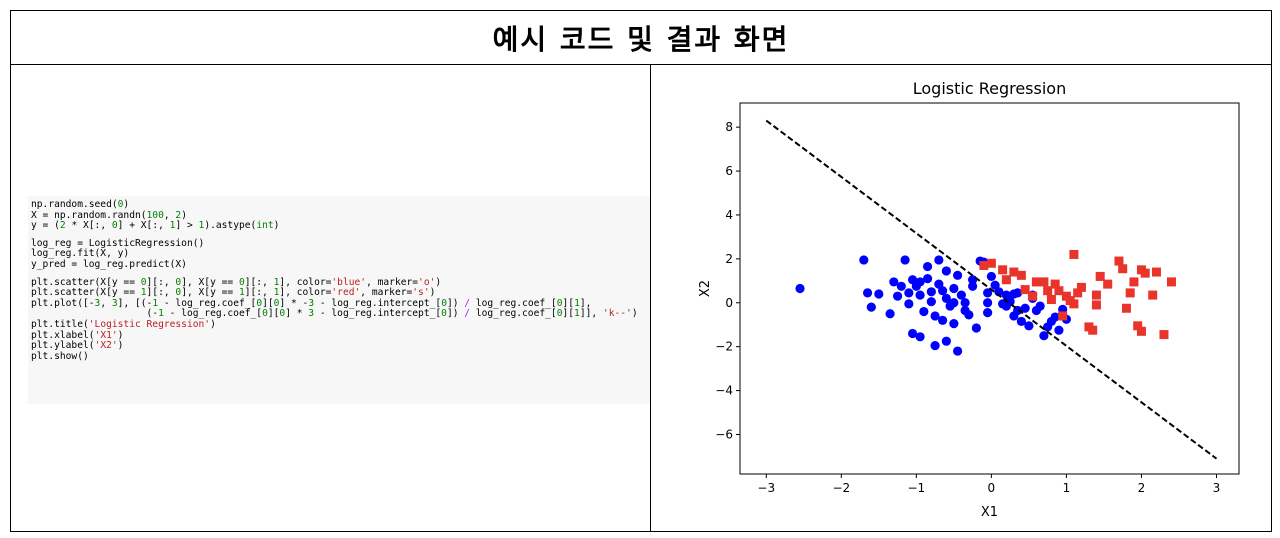 This screenshot has height=538, width=1280. What do you see at coordinates (149, 324) in the screenshot?
I see `code-token: 'Logistic Regression'` at bounding box center [149, 324].